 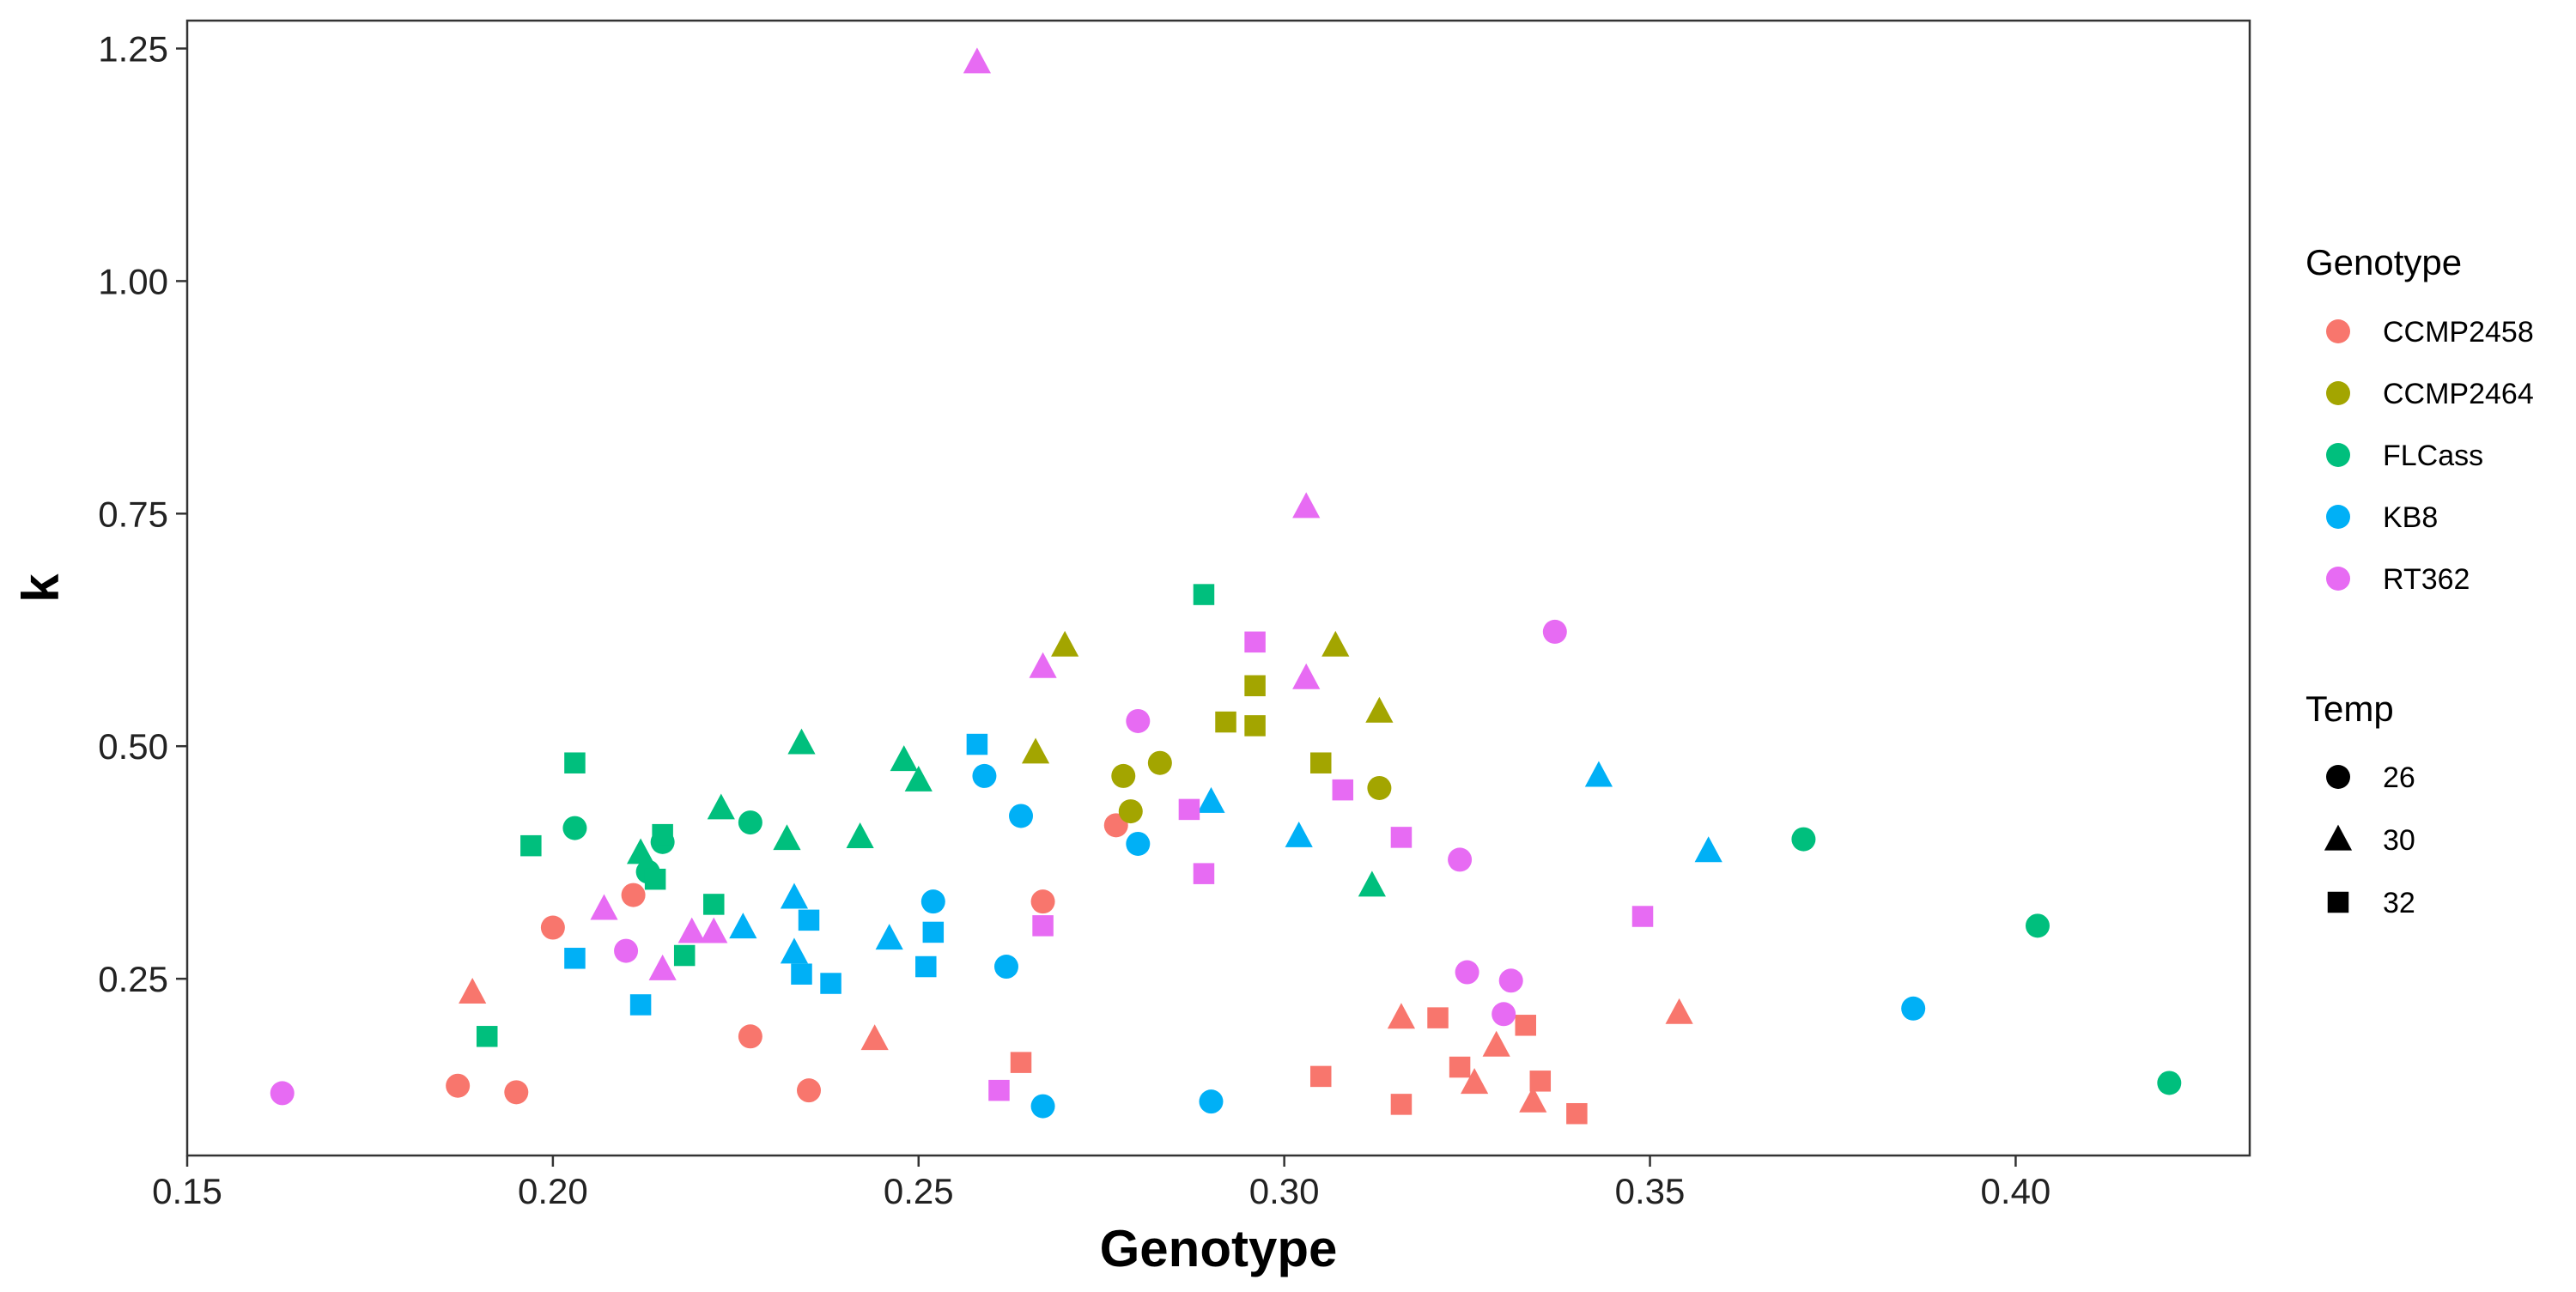 I want to click on legend-genotype-label: RT362, so click(x=2427, y=579).